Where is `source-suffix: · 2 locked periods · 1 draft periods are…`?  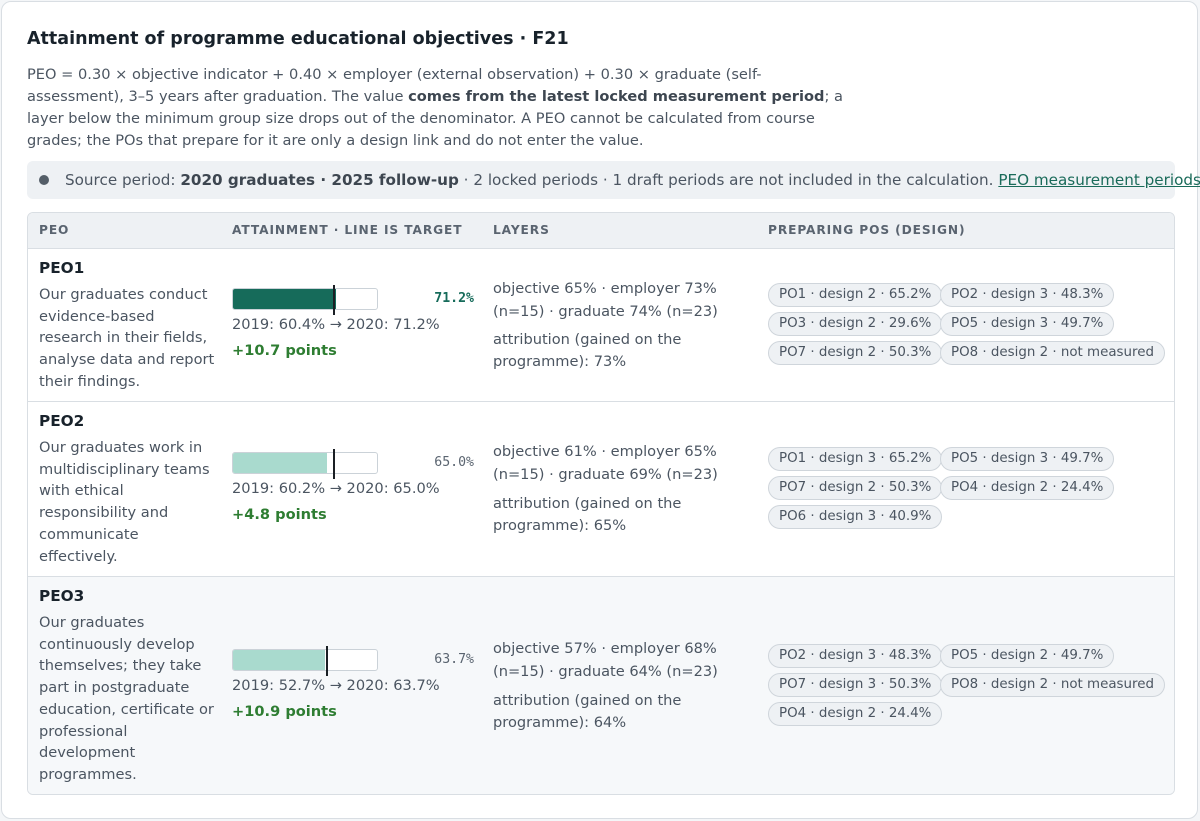 source-suffix: · 2 locked periods · 1 draft periods are… is located at coordinates (728, 180).